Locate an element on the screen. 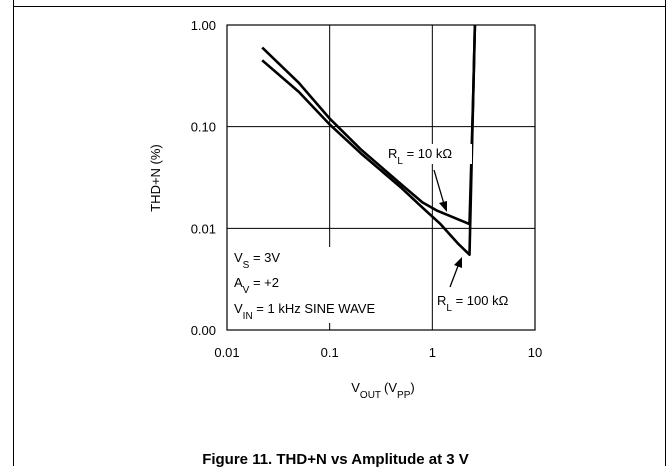 The image size is (671, 468). figure-caption: Figure 11. THD+N vs Amplitude at 3 V is located at coordinates (335, 459).